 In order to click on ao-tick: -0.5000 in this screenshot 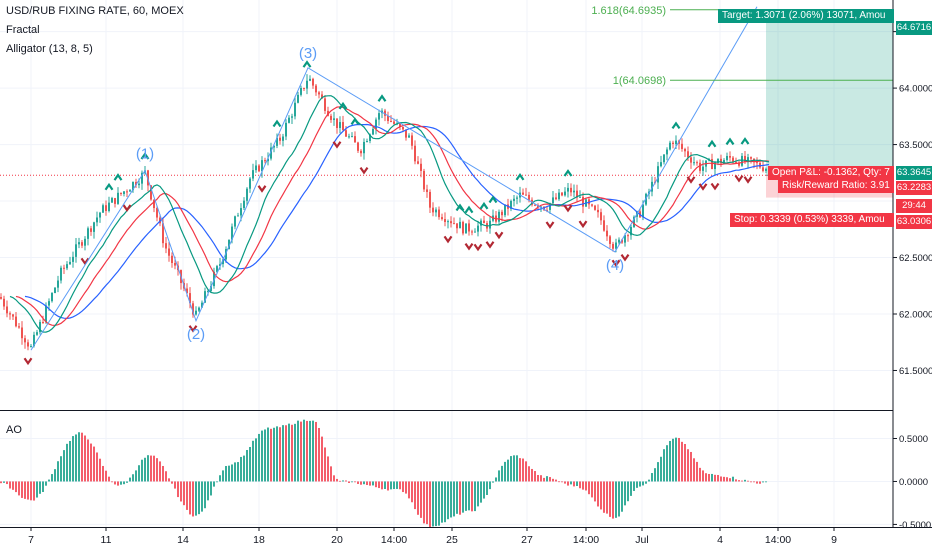, I will do `click(915, 525)`.